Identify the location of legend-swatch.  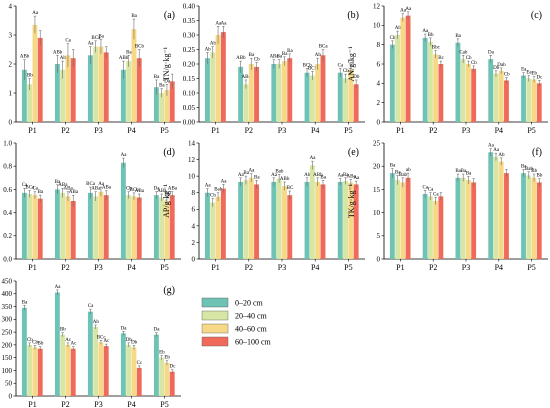
(215, 315).